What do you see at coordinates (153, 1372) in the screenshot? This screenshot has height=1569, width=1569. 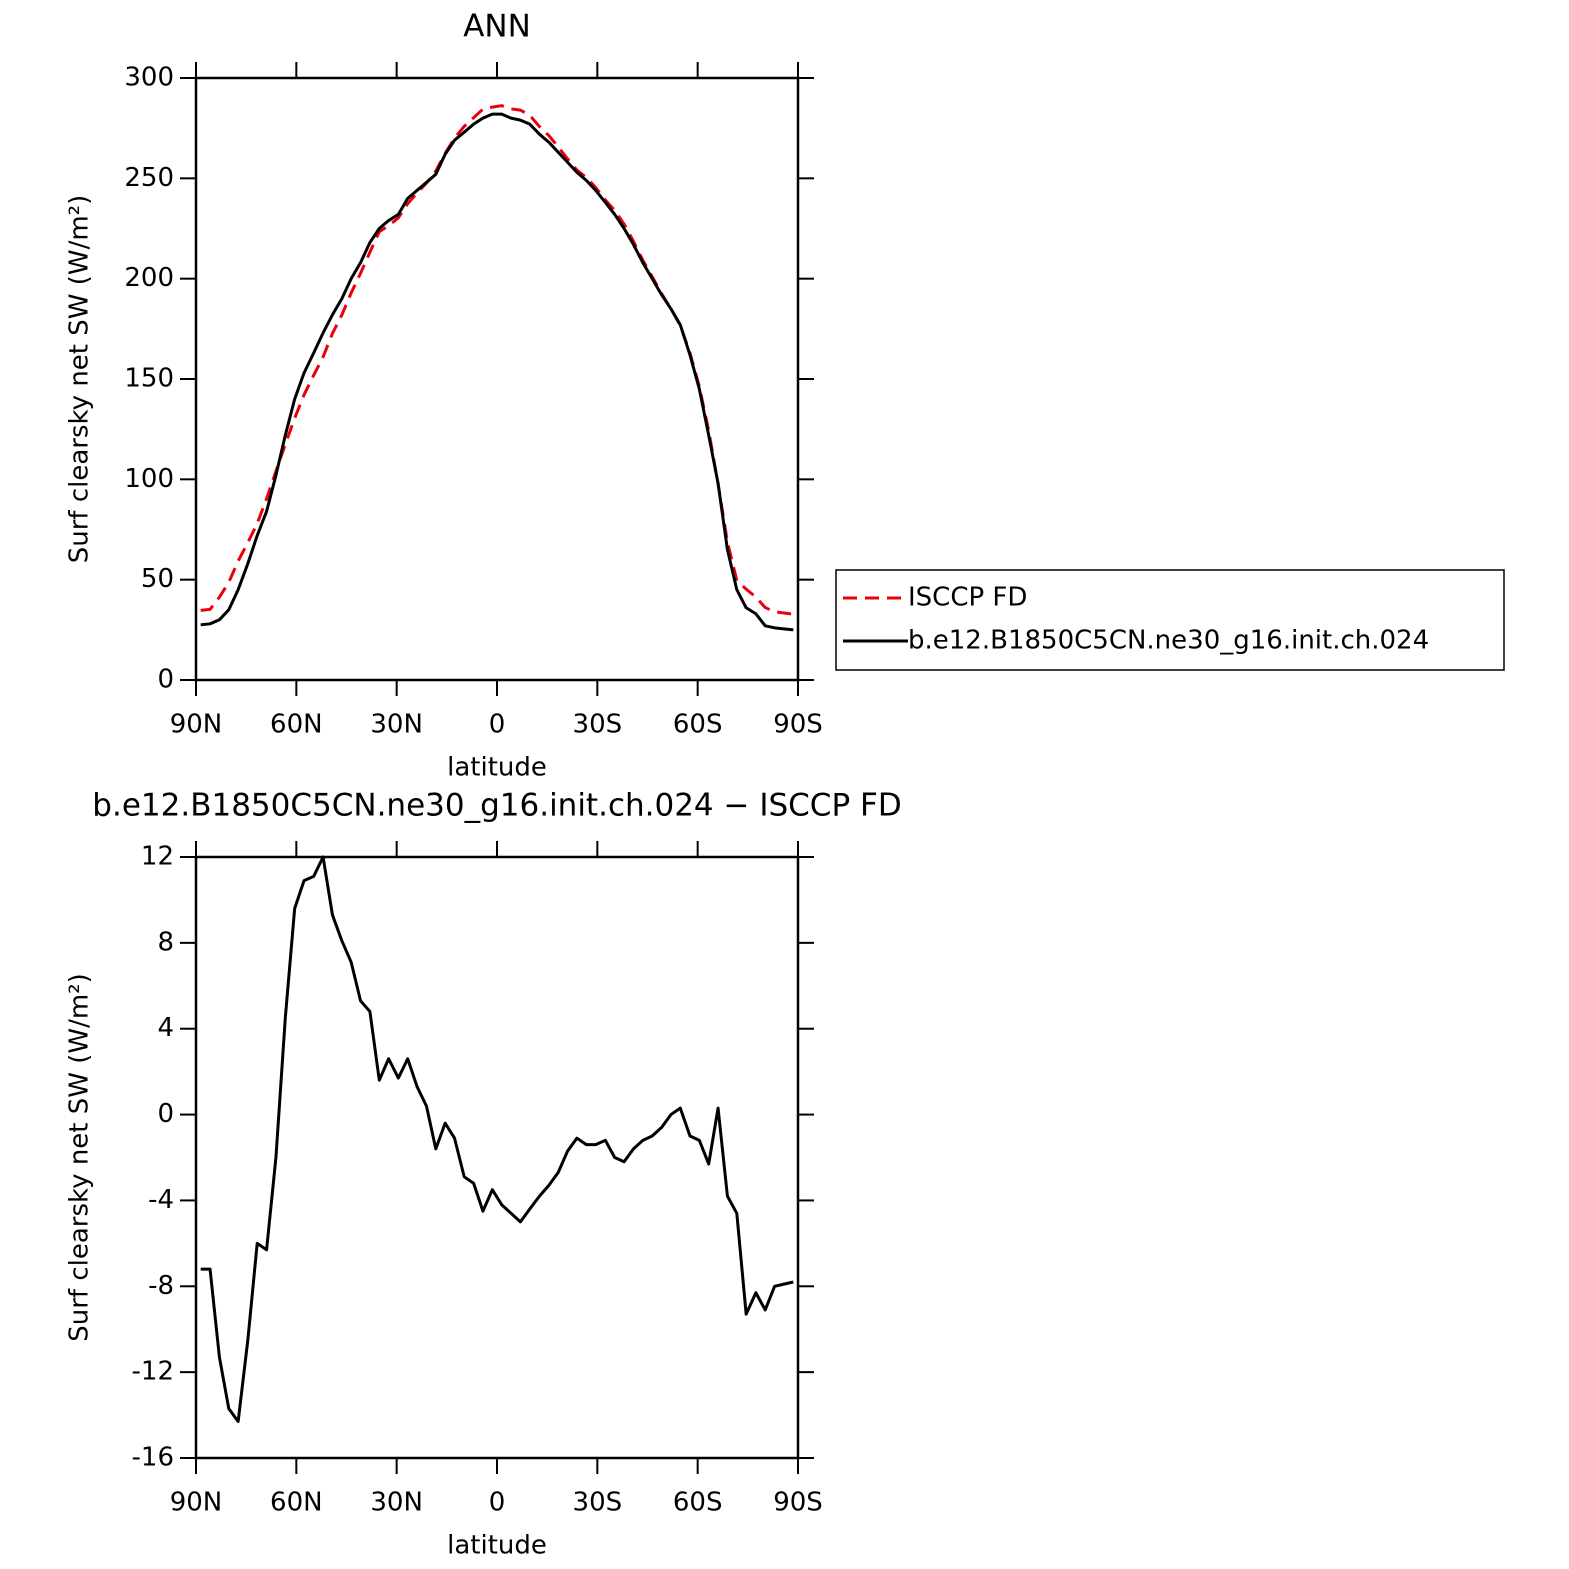 I see `y-tick-label: -12` at bounding box center [153, 1372].